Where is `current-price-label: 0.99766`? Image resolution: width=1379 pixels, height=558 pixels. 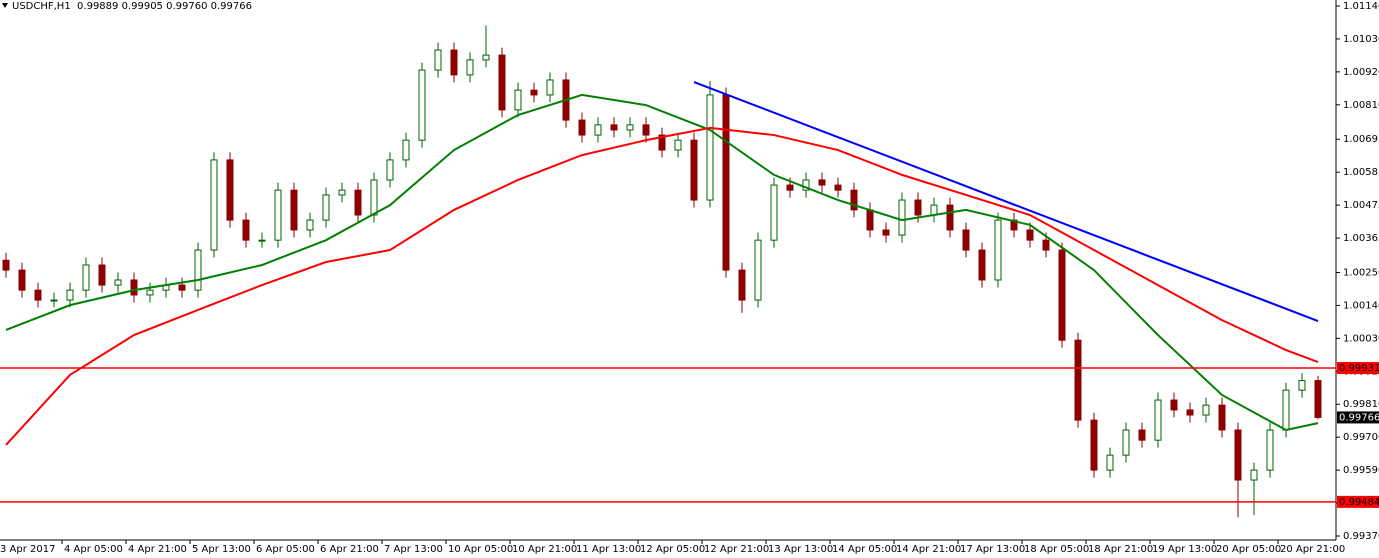 current-price-label: 0.99766 is located at coordinates (1359, 417).